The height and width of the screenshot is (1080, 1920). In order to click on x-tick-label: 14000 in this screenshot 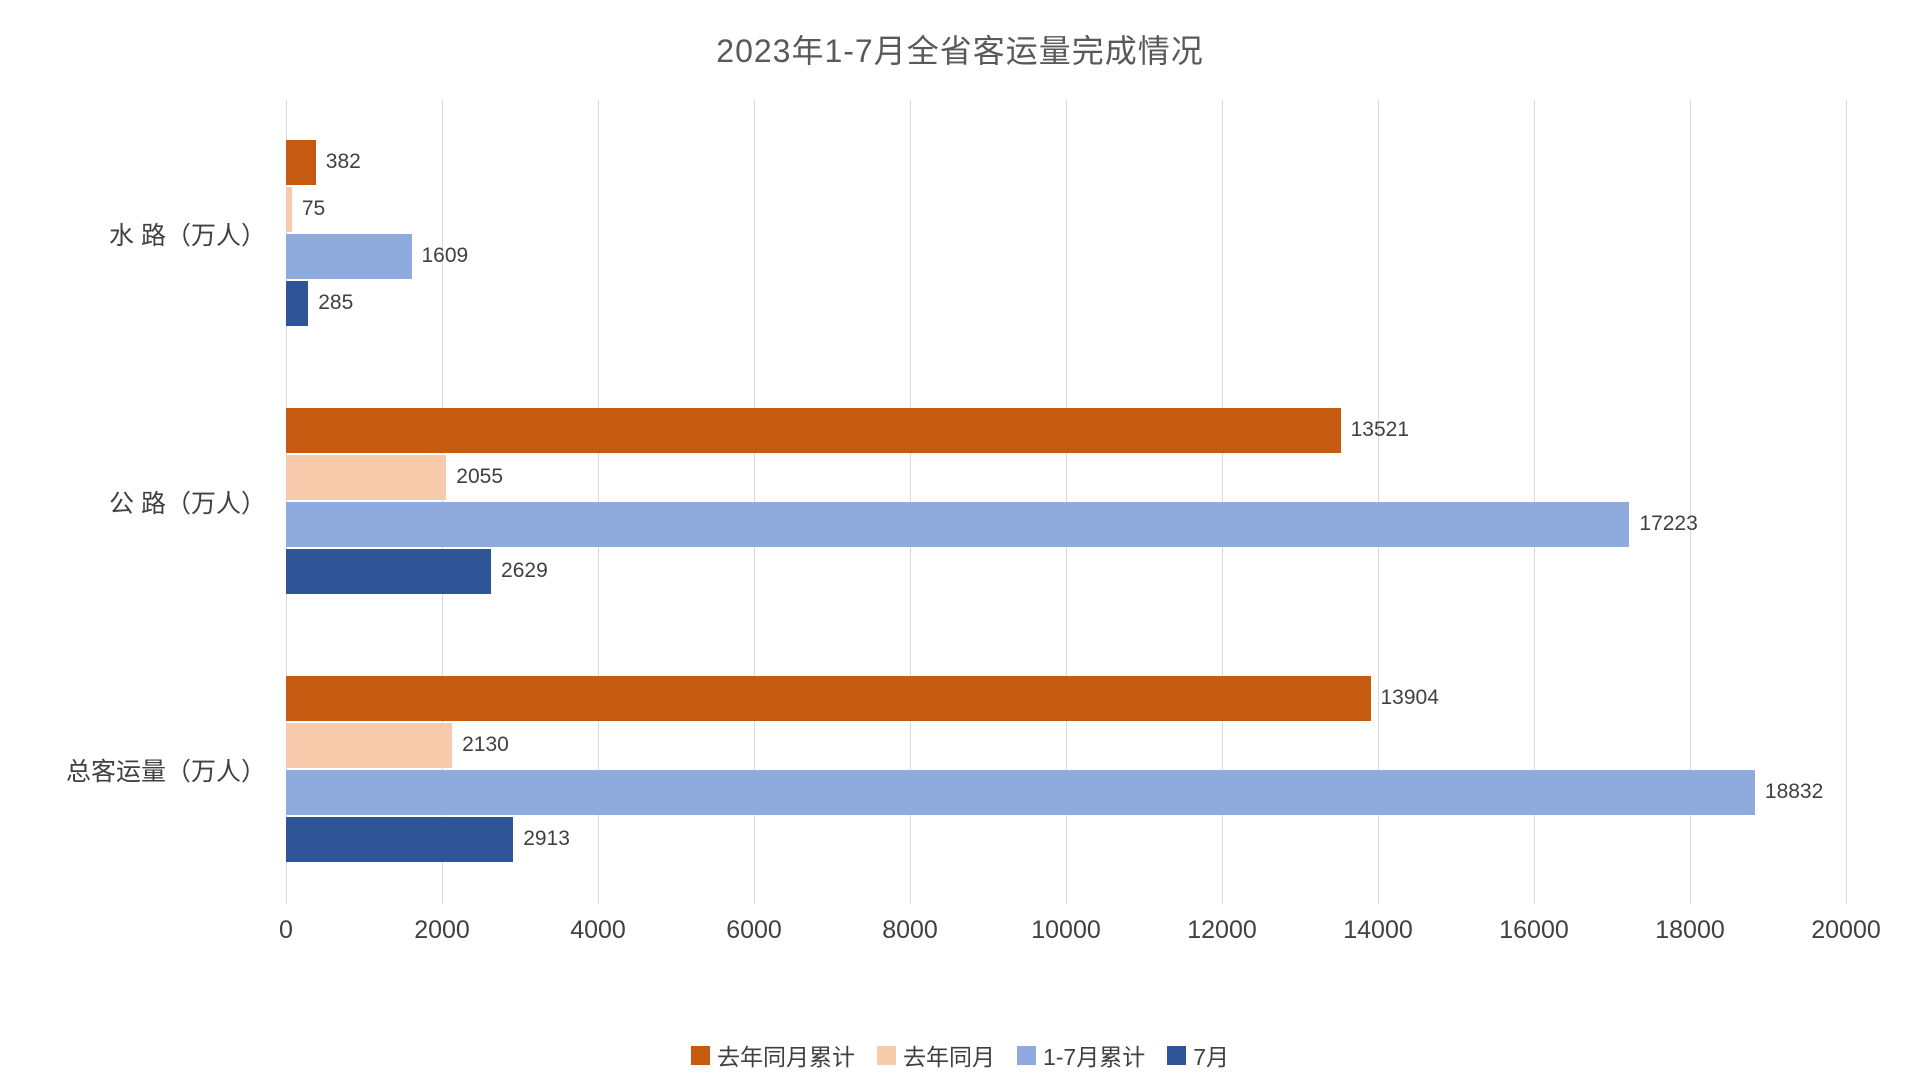, I will do `click(1378, 930)`.